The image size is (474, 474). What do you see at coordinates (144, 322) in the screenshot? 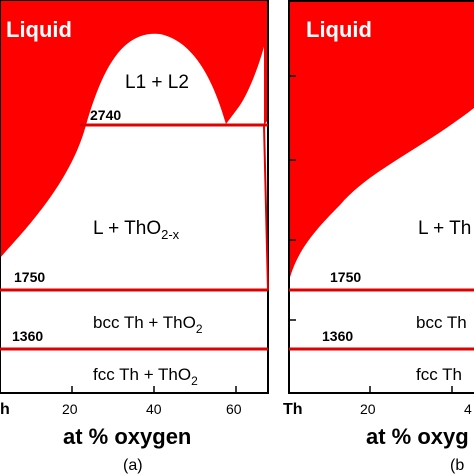
I see `panel-a-bcc-main: bcc Th + ThO` at bounding box center [144, 322].